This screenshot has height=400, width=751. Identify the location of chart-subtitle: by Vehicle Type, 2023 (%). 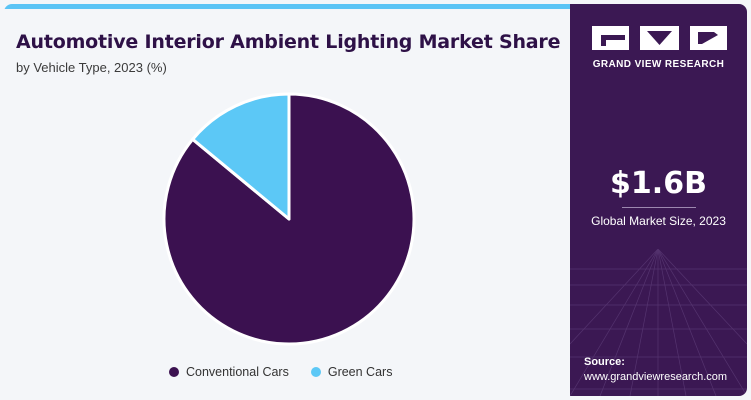
(91, 67).